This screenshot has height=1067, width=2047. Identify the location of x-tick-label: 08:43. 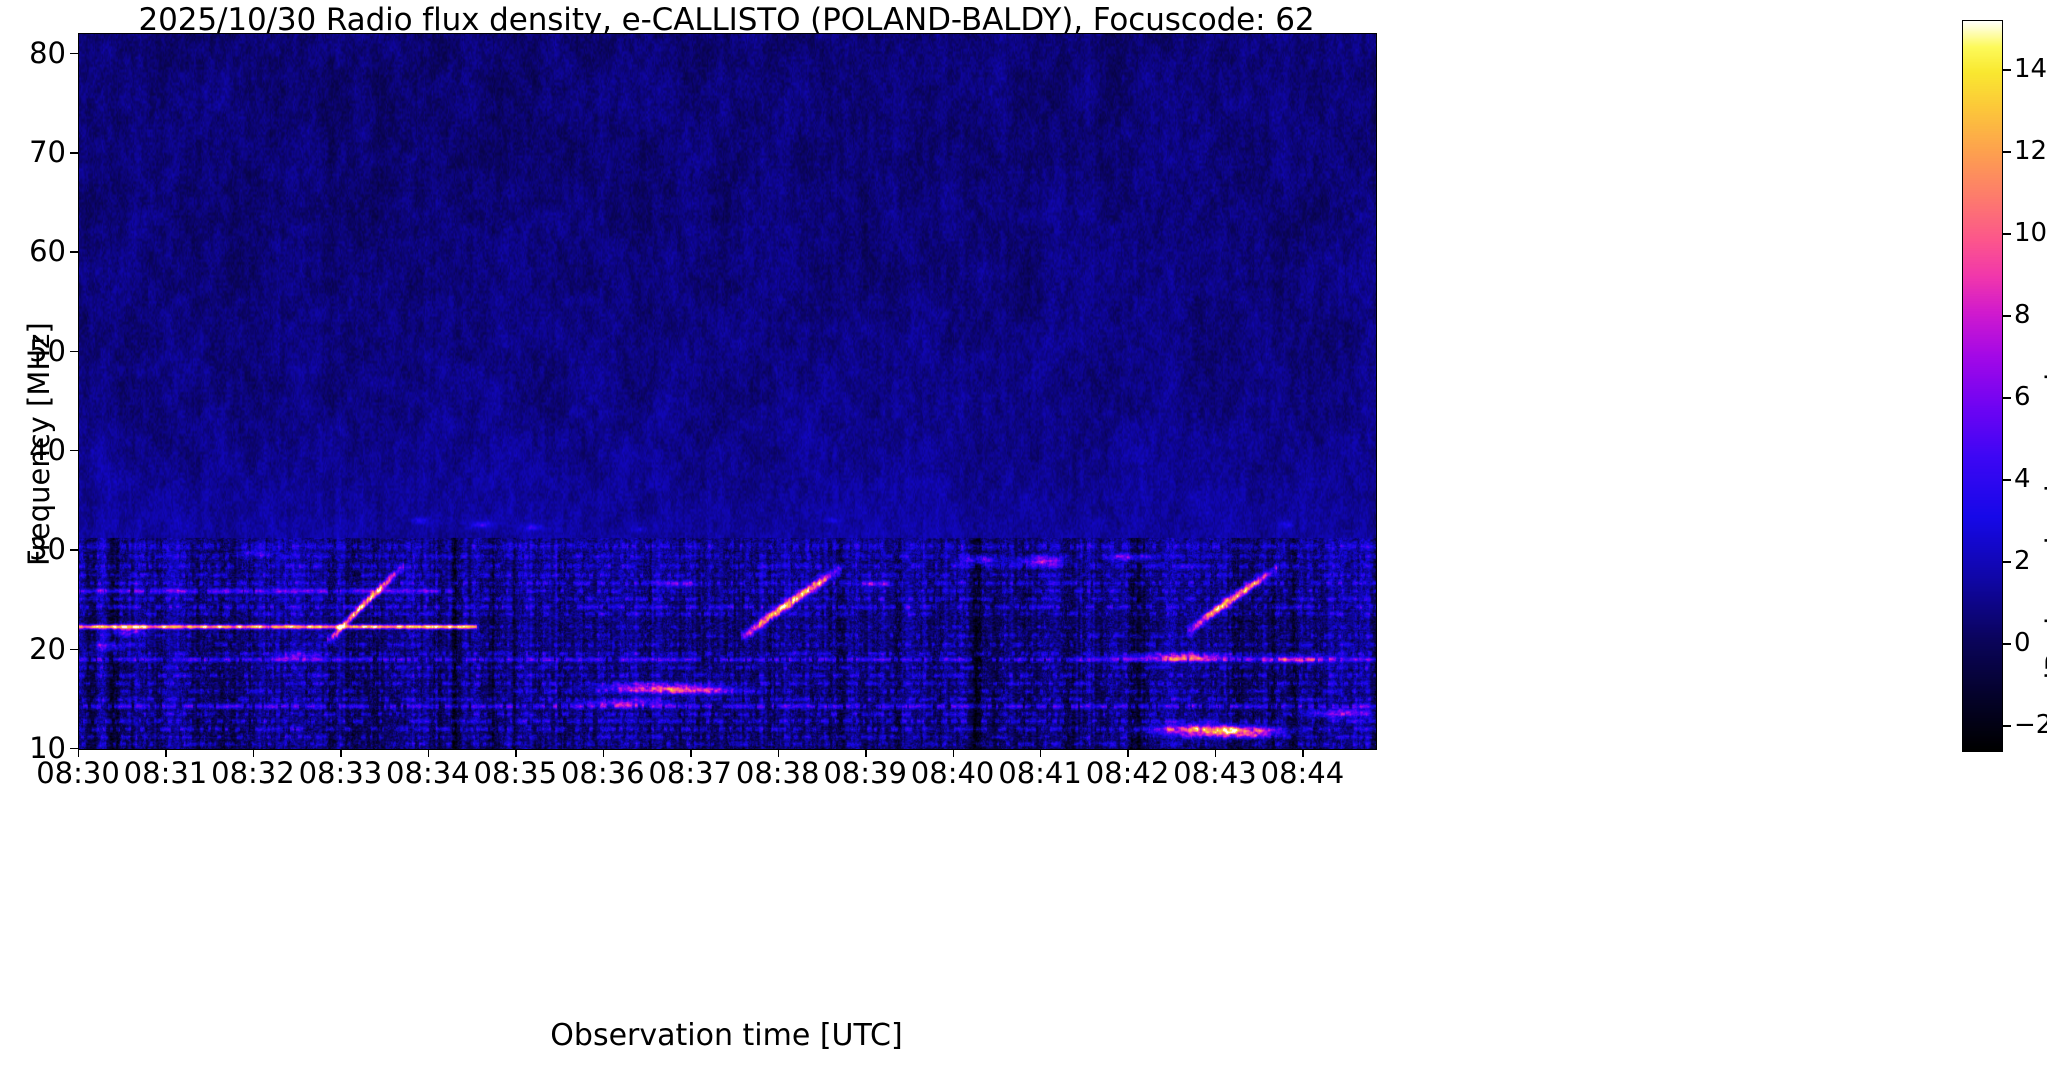
(1215, 773).